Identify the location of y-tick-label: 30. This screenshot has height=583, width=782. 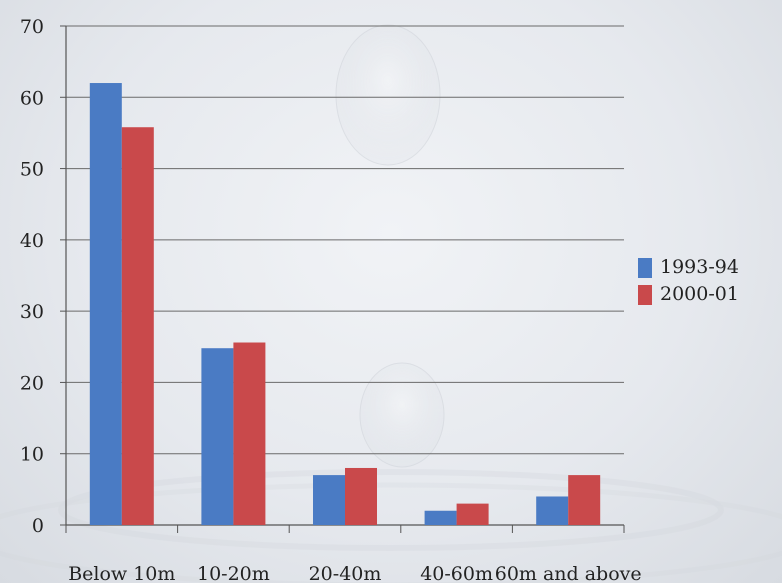
(32, 312).